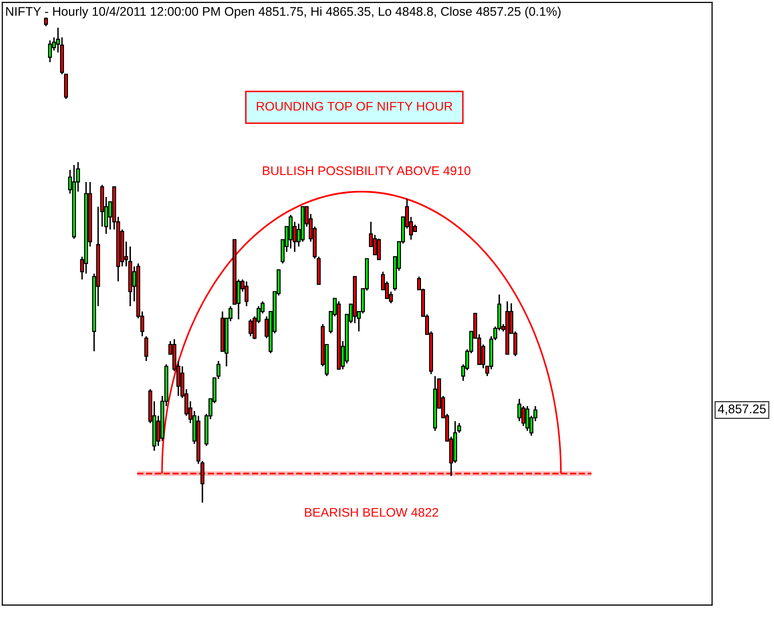 This screenshot has width=774, height=618. What do you see at coordinates (371, 512) in the screenshot?
I see `text: BEARISH BELOW 4822` at bounding box center [371, 512].